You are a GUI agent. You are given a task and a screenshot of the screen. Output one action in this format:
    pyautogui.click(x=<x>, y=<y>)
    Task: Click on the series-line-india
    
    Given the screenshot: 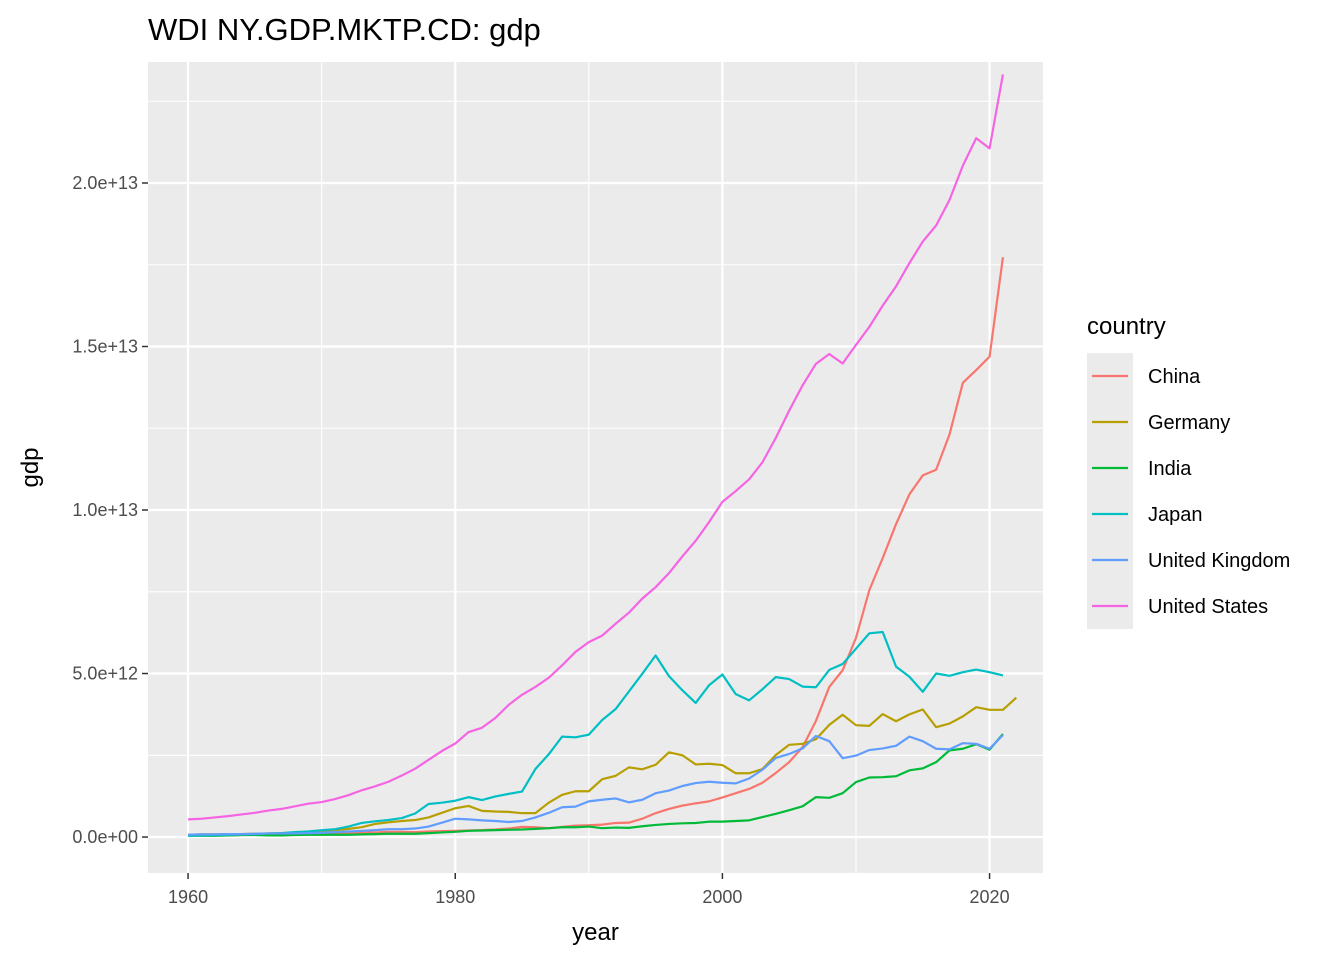 What is the action you would take?
    pyautogui.click(x=596, y=785)
    